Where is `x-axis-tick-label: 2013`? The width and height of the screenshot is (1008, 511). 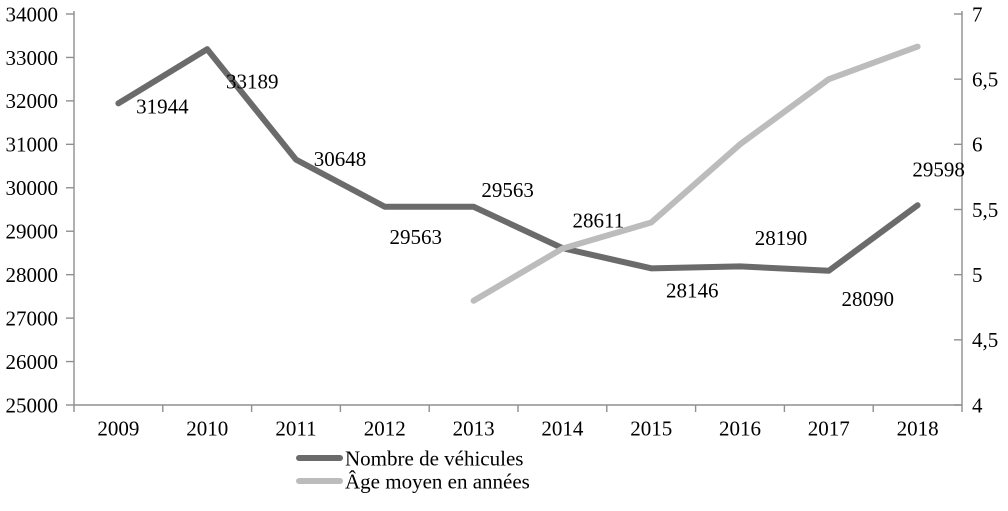
x-axis-tick-label: 2013 is located at coordinates (474, 428).